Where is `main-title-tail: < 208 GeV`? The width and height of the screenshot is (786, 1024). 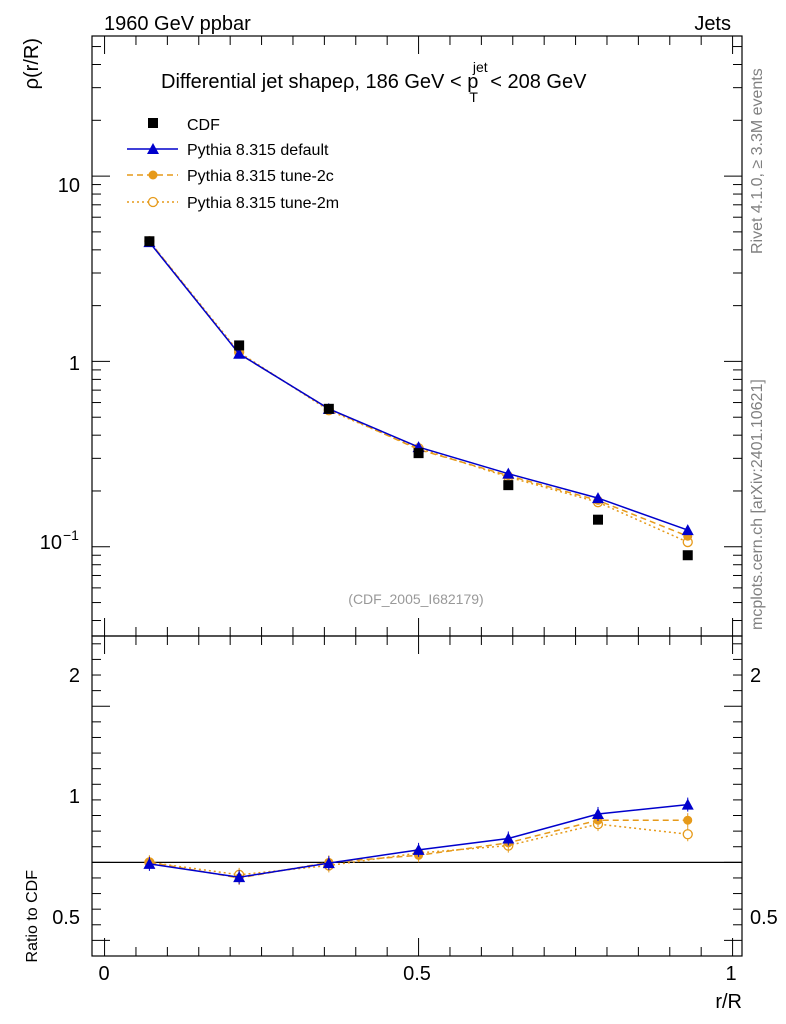 main-title-tail: < 208 GeV is located at coordinates (536, 82).